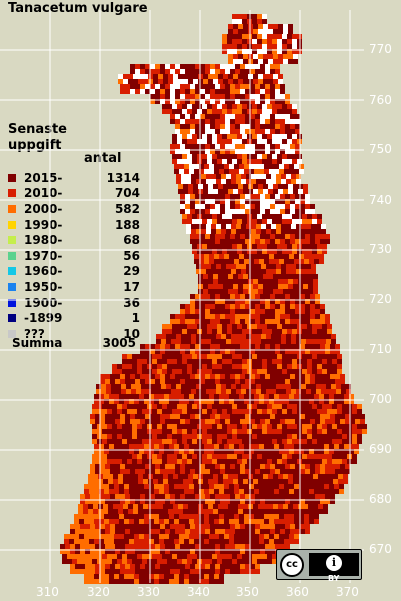 The width and height of the screenshot is (401, 601). I want to click on legend-count: 10, so click(131, 333).